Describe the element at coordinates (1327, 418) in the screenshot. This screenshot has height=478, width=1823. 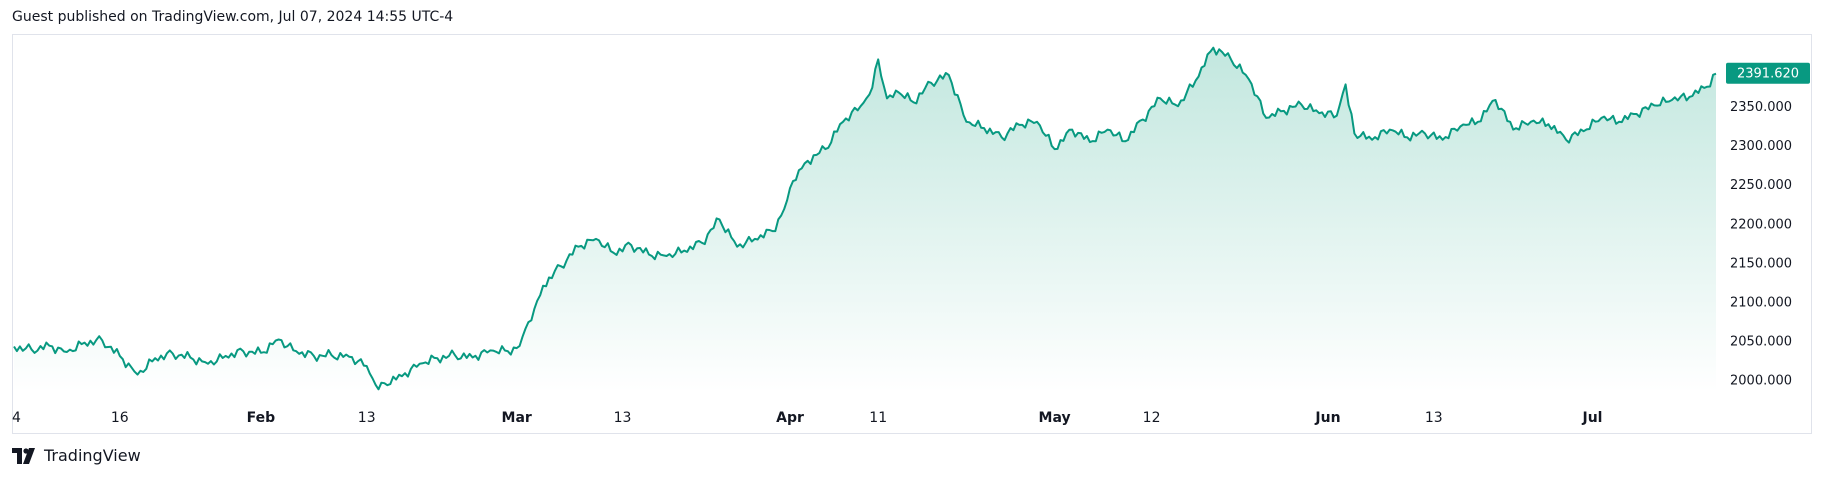
I see `x-tick-label: Jun` at that location.